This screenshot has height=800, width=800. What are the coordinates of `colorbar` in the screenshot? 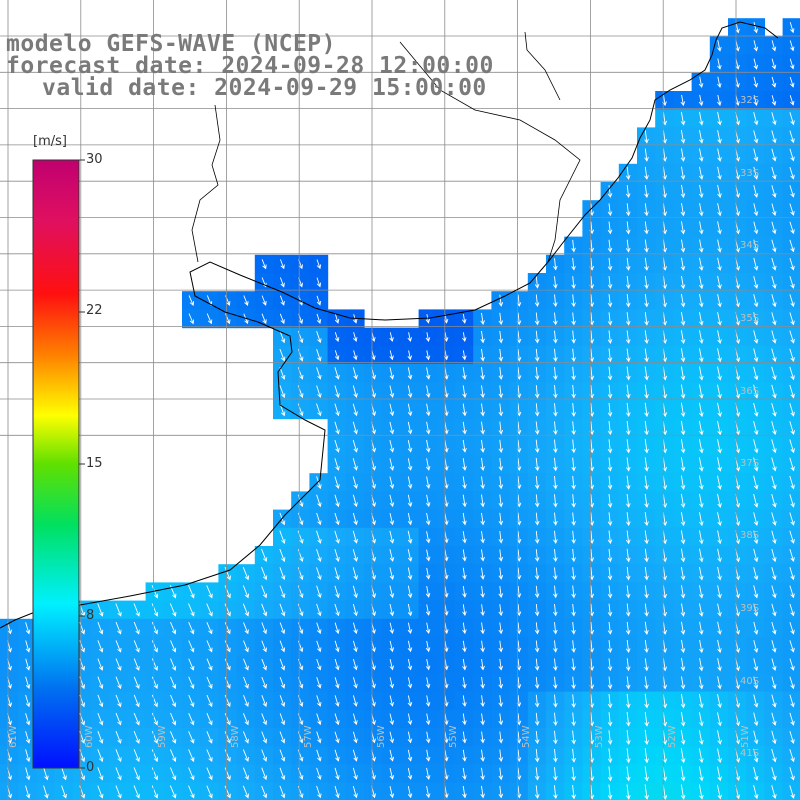 It's located at (58, 464).